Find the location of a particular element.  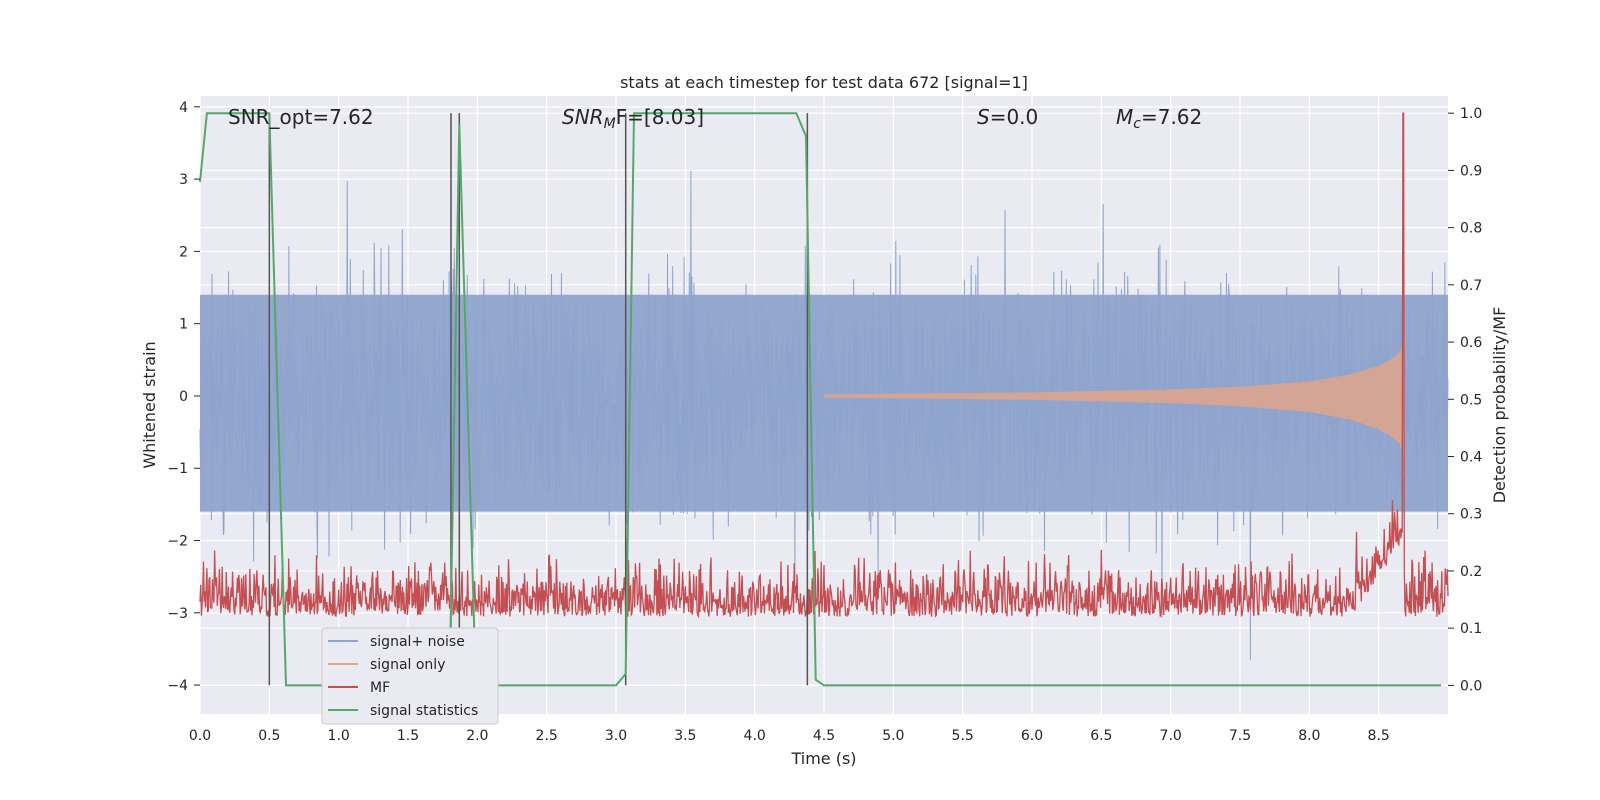

legend-label-signal-only: signal only is located at coordinates (407, 665).